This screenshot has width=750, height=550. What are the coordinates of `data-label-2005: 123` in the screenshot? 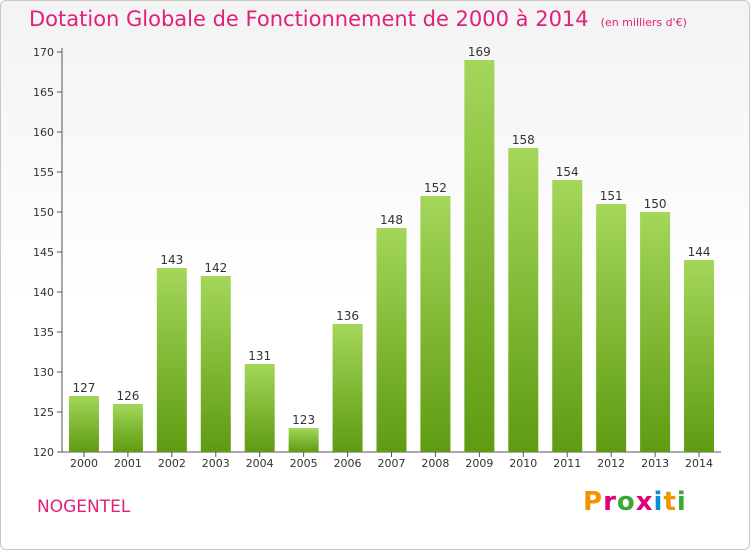 It's located at (303, 420).